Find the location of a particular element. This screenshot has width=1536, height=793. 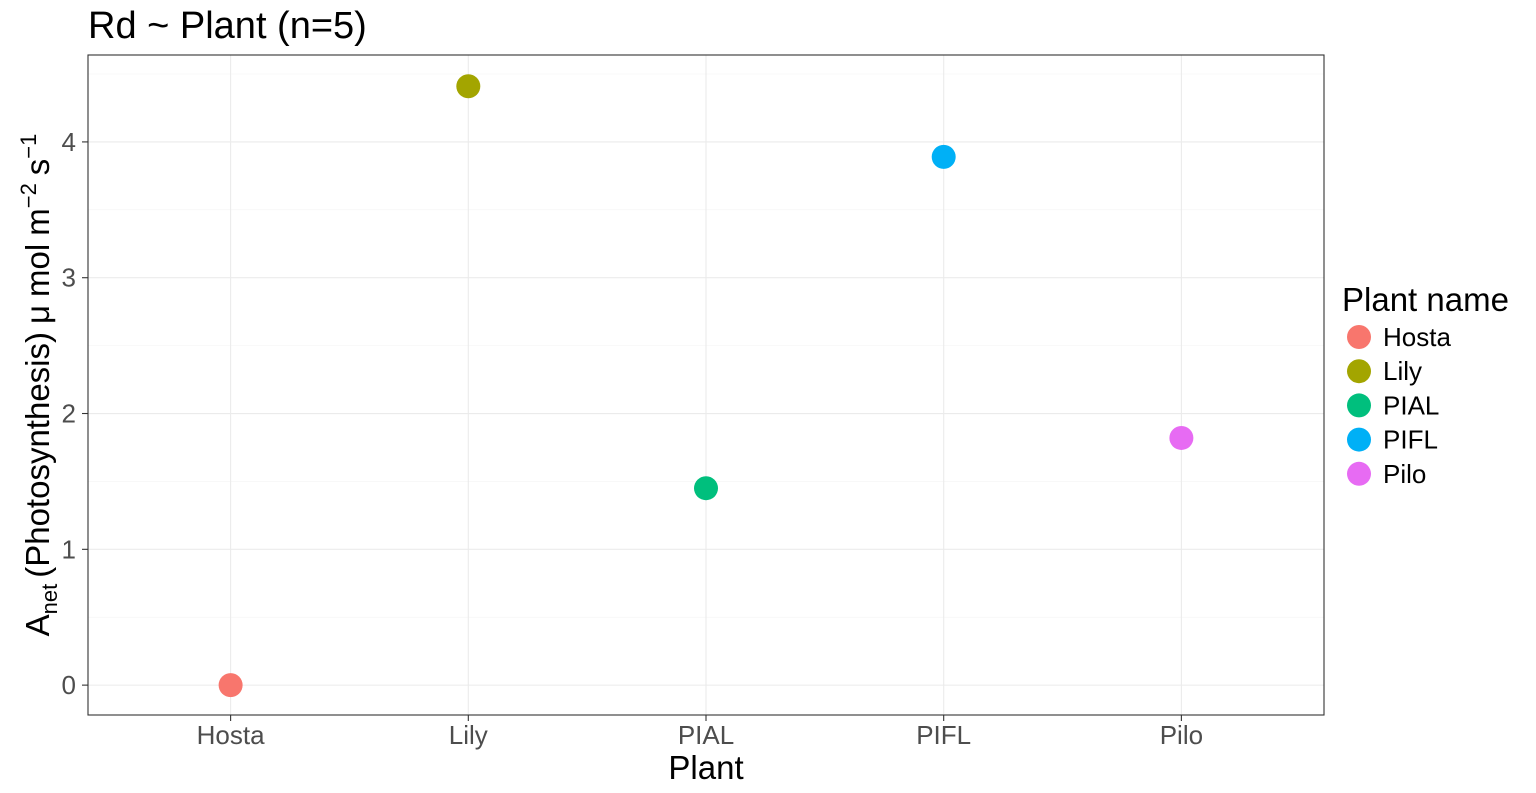

legend-label-pial: PIAL is located at coordinates (1411, 405).